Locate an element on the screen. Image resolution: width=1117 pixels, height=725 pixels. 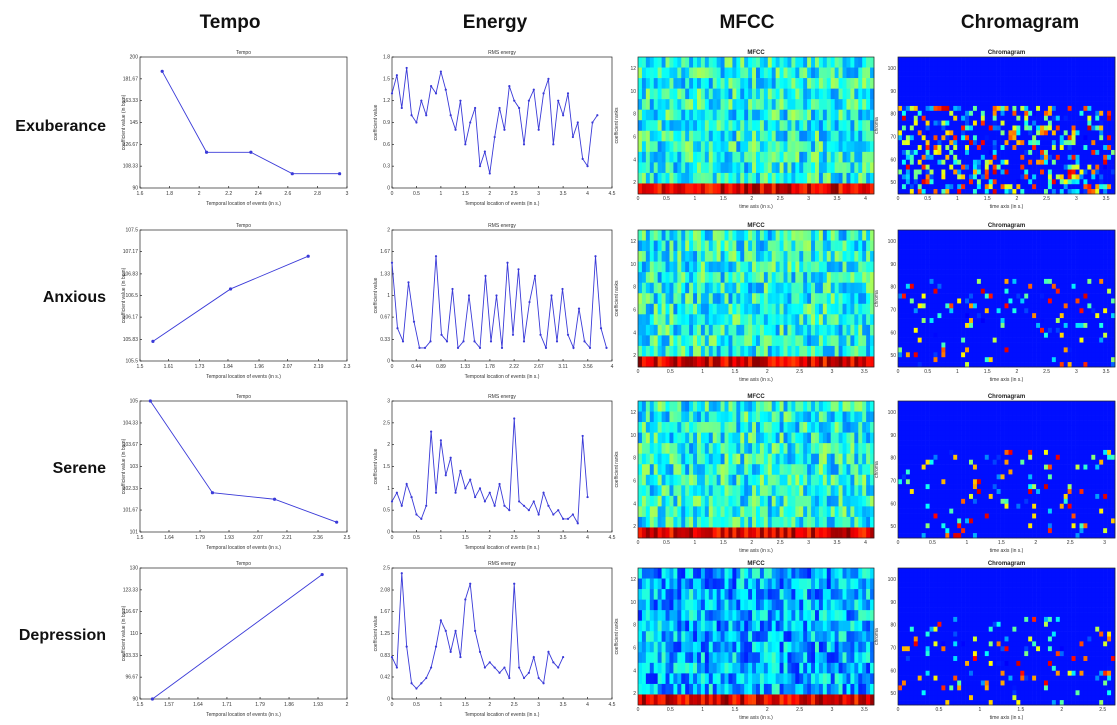
y-tick-label: 1.2 is located at coordinates (386, 101).